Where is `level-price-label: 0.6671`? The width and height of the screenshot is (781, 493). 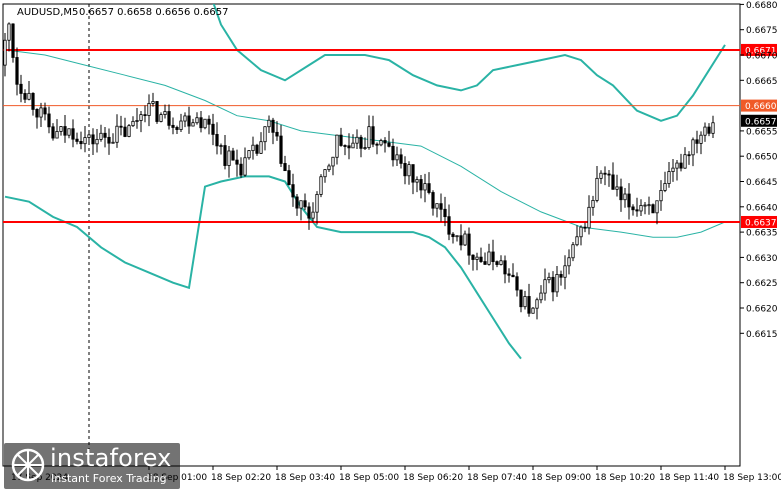
level-price-label: 0.6671 is located at coordinates (761, 51).